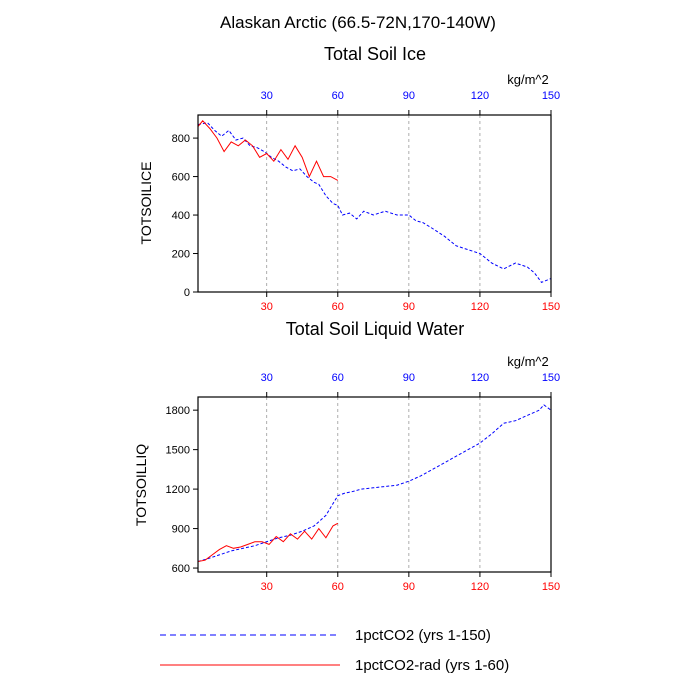  What do you see at coordinates (181, 255) in the screenshot?
I see `y-tick-label: 200` at bounding box center [181, 255].